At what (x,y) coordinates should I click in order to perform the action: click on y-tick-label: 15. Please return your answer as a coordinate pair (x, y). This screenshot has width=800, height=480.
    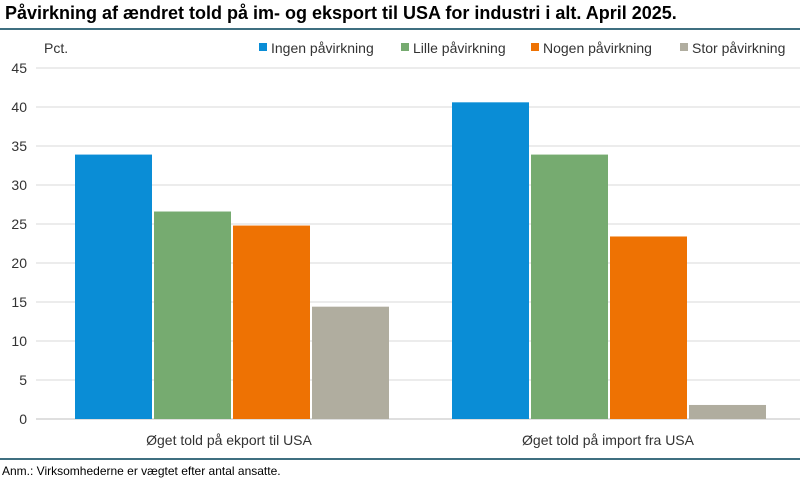
    Looking at the image, I should click on (19, 302).